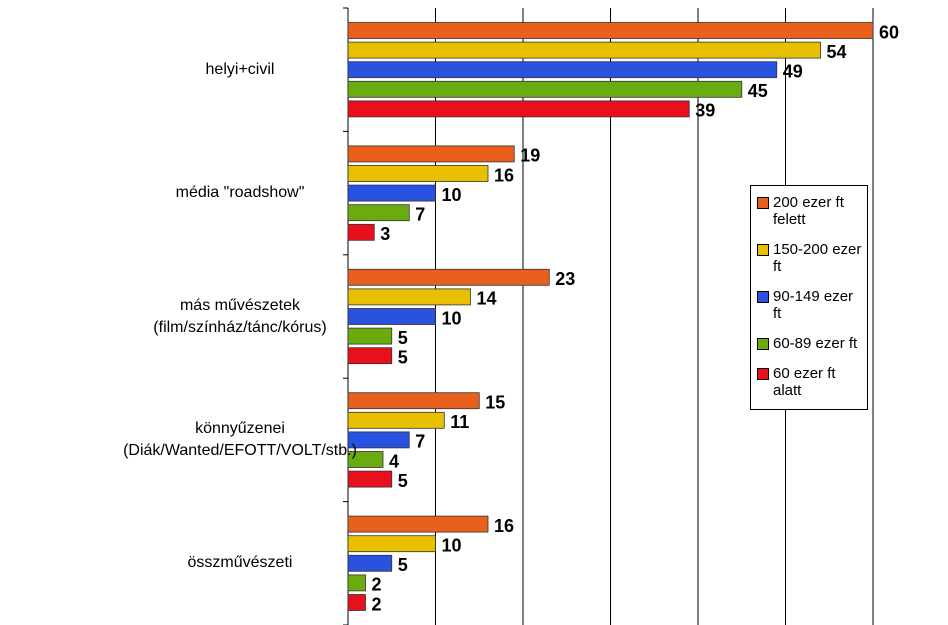  I want to click on value-label: 54, so click(837, 52).